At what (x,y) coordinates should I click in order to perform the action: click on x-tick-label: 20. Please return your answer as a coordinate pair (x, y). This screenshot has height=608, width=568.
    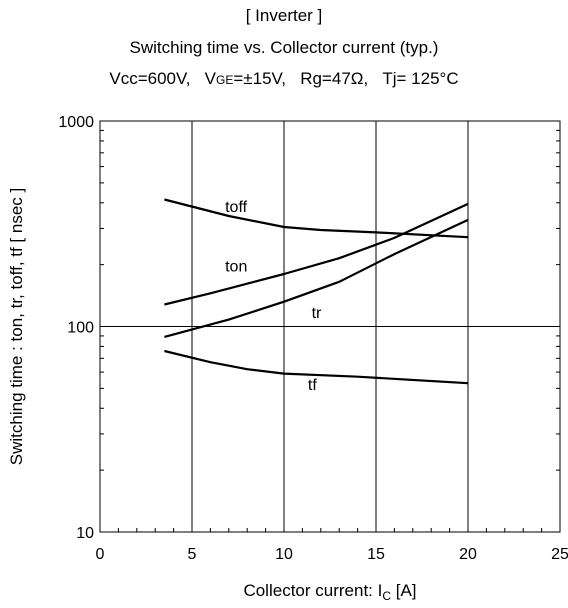
    Looking at the image, I should click on (468, 554).